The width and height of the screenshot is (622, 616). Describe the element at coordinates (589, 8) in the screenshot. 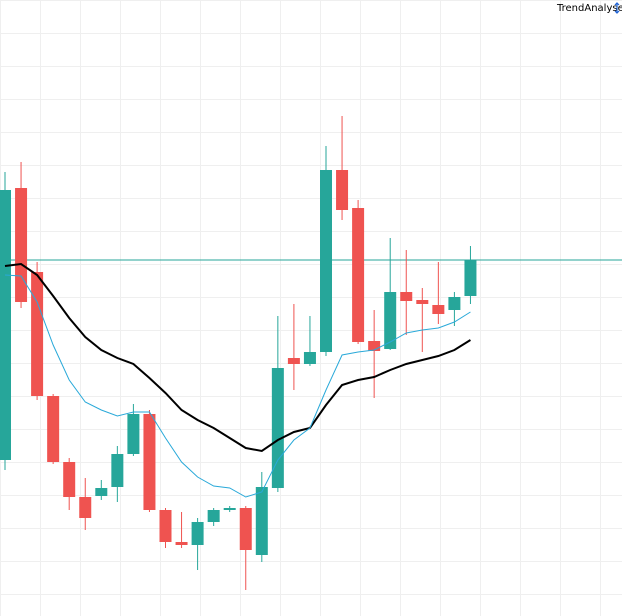

I see `indicator-label: TrendAnalyse` at that location.